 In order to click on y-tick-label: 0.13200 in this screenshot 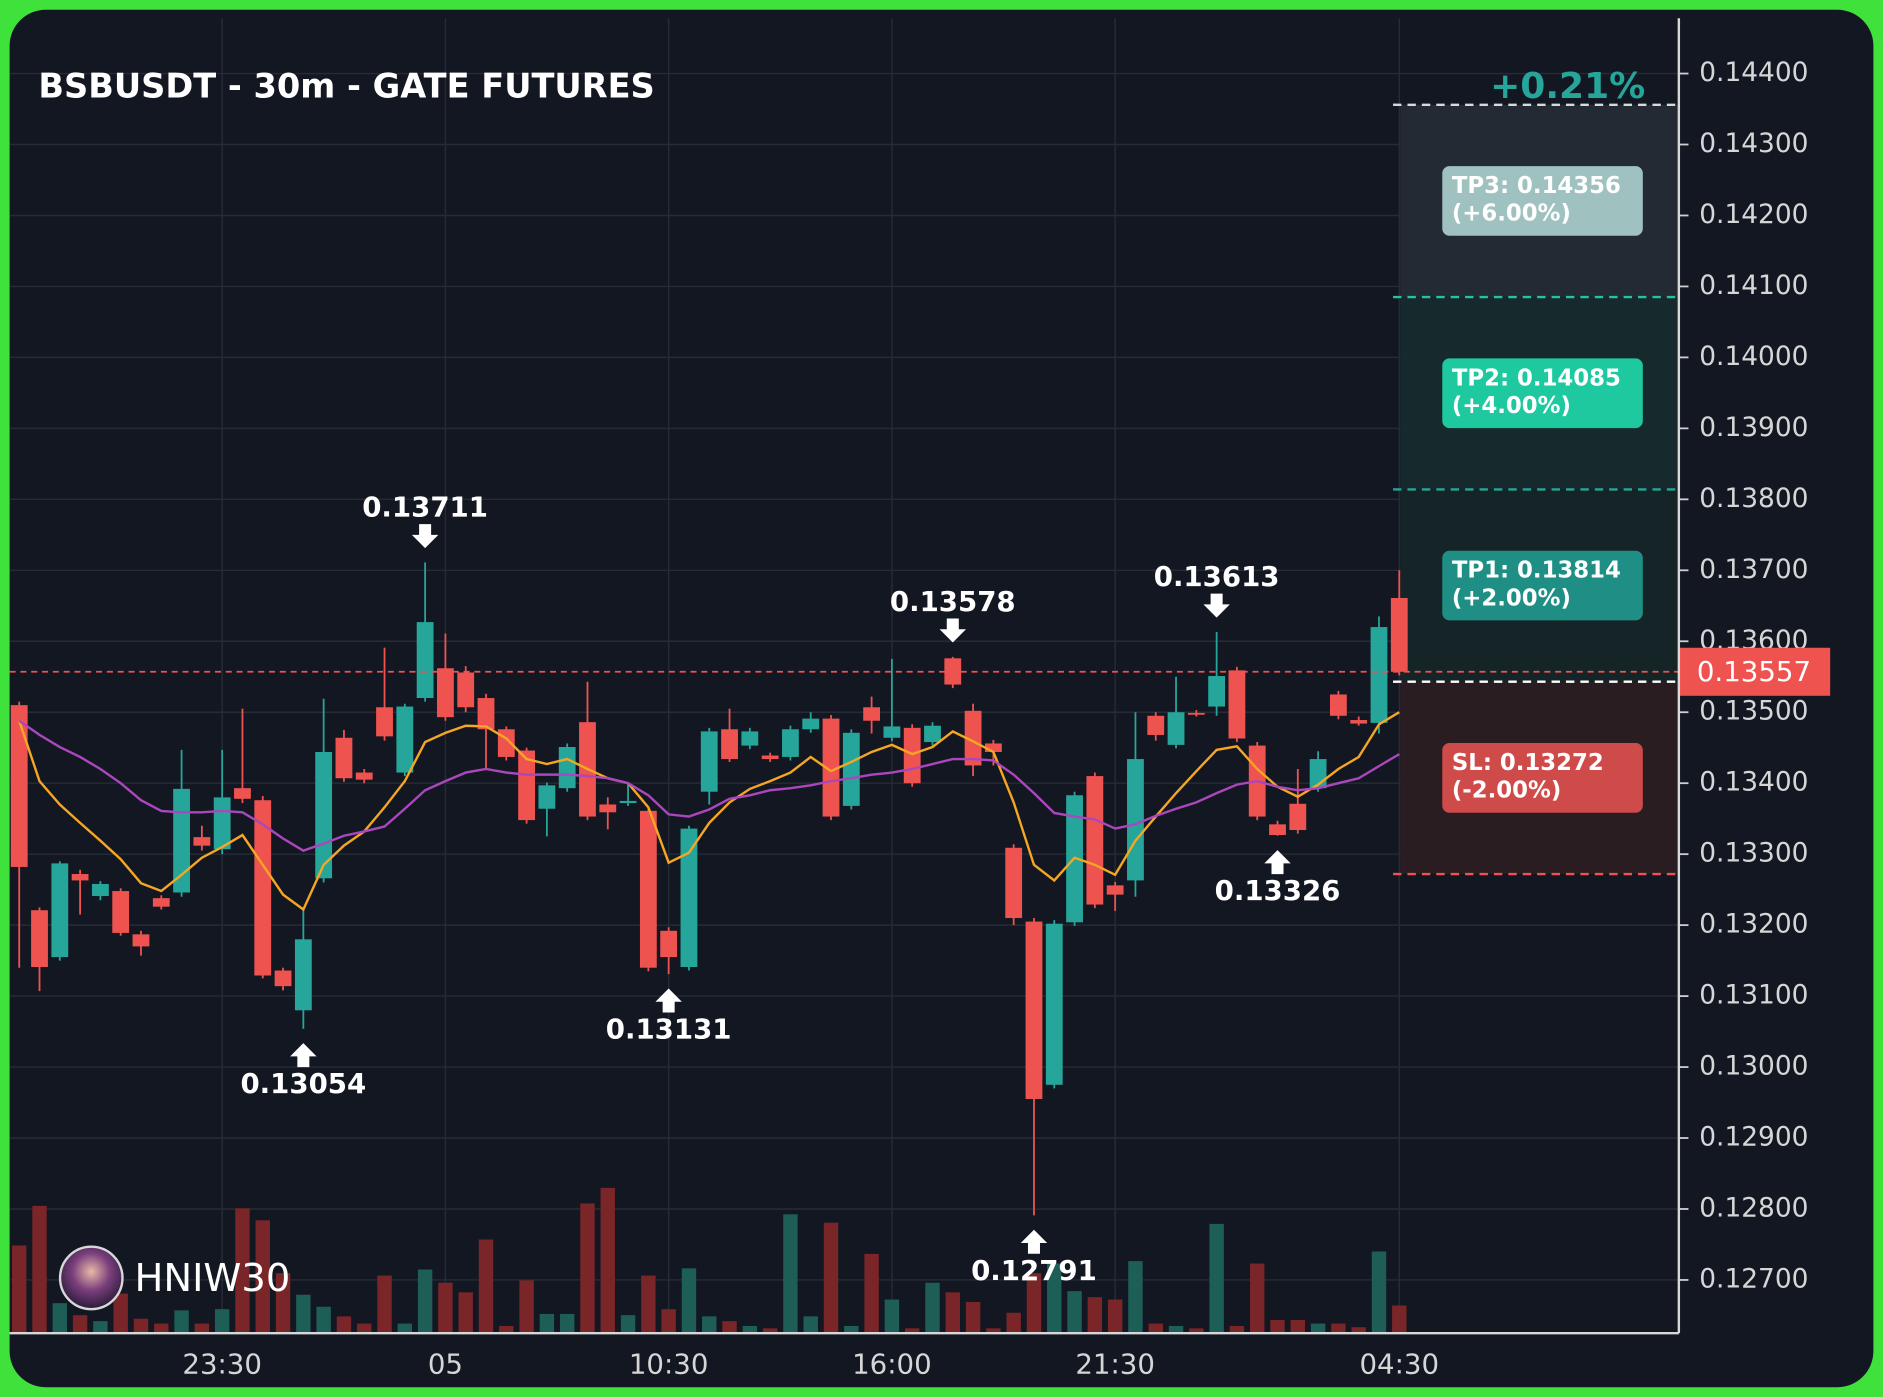, I will do `click(1753, 924)`.